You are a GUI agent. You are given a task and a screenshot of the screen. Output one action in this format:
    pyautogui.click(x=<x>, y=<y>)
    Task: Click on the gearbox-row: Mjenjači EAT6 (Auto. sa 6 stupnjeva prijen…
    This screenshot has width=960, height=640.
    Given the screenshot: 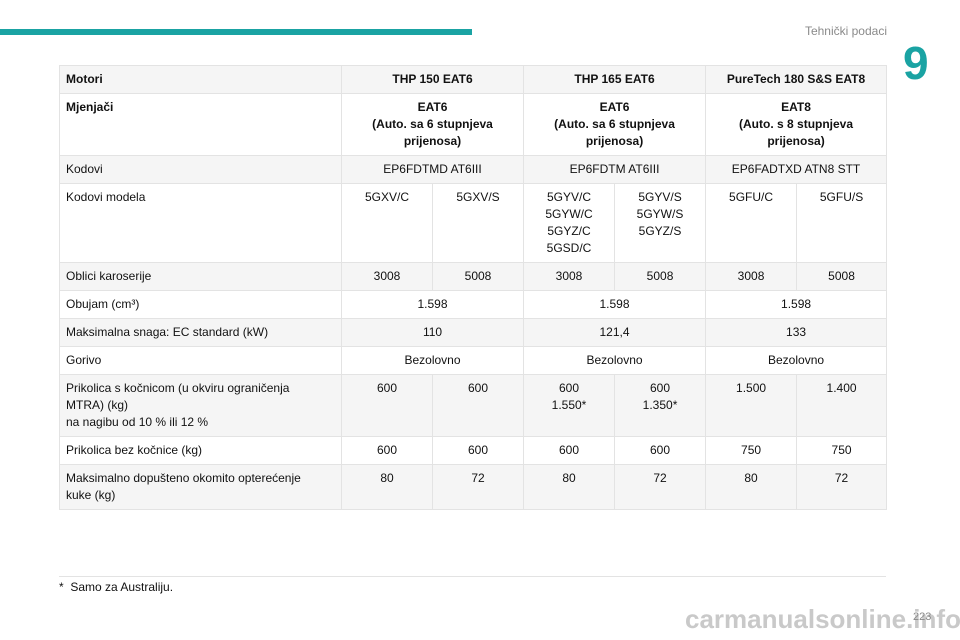 What is the action you would take?
    pyautogui.click(x=473, y=124)
    